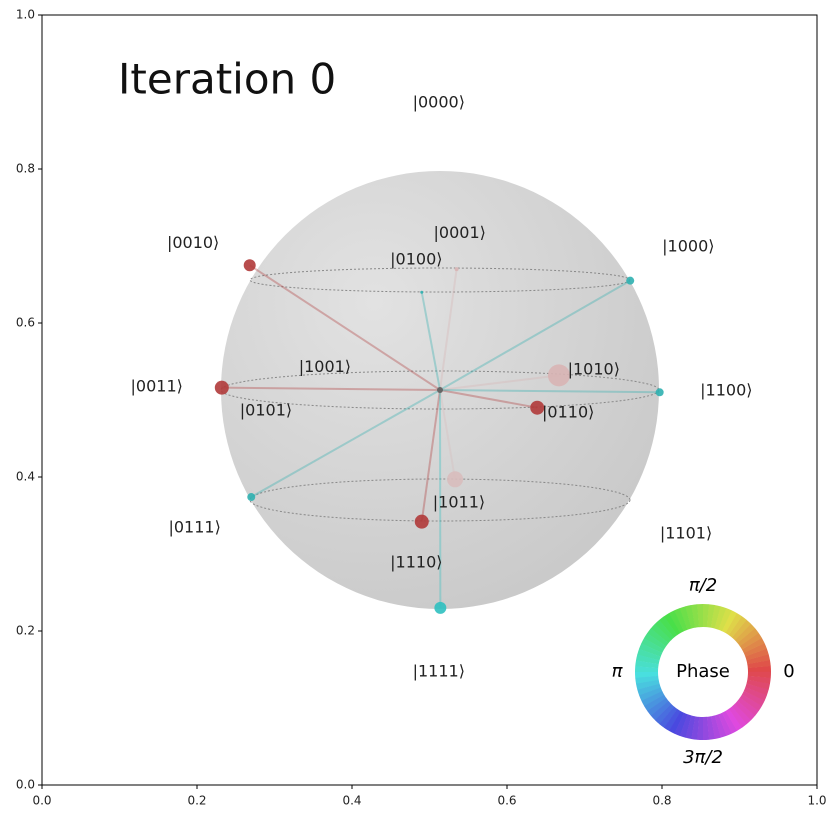 The image size is (837, 819). Describe the element at coordinates (788, 671) in the screenshot. I see `phase-label: 0` at that location.